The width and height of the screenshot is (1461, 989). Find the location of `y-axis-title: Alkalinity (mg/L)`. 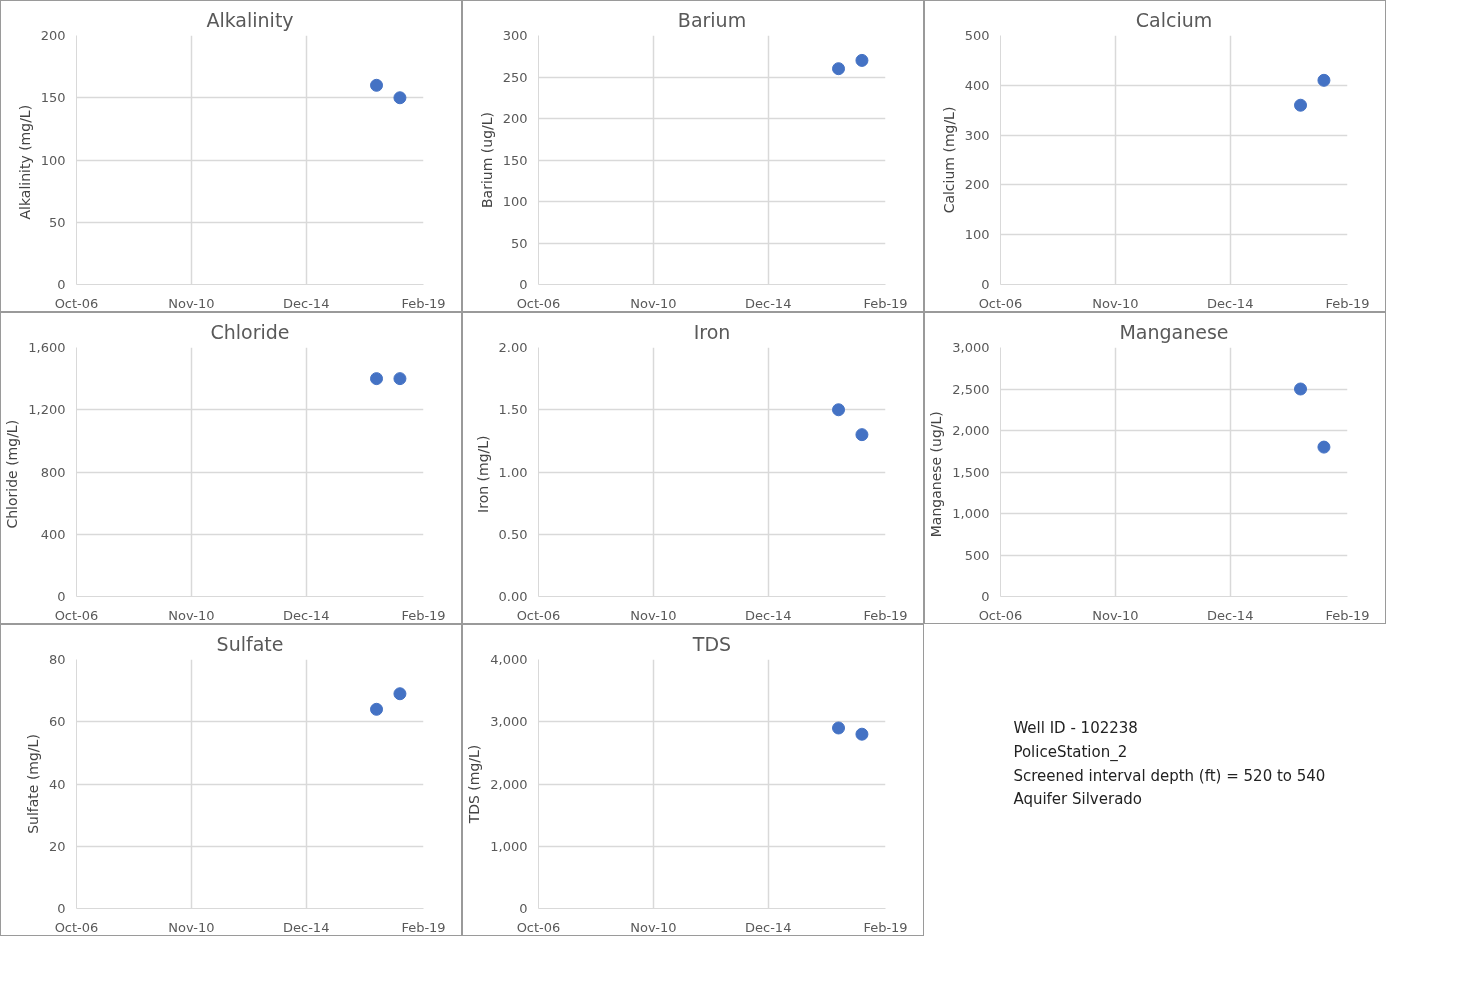

y-axis-title: Alkalinity (mg/L) is located at coordinates (24, 162).